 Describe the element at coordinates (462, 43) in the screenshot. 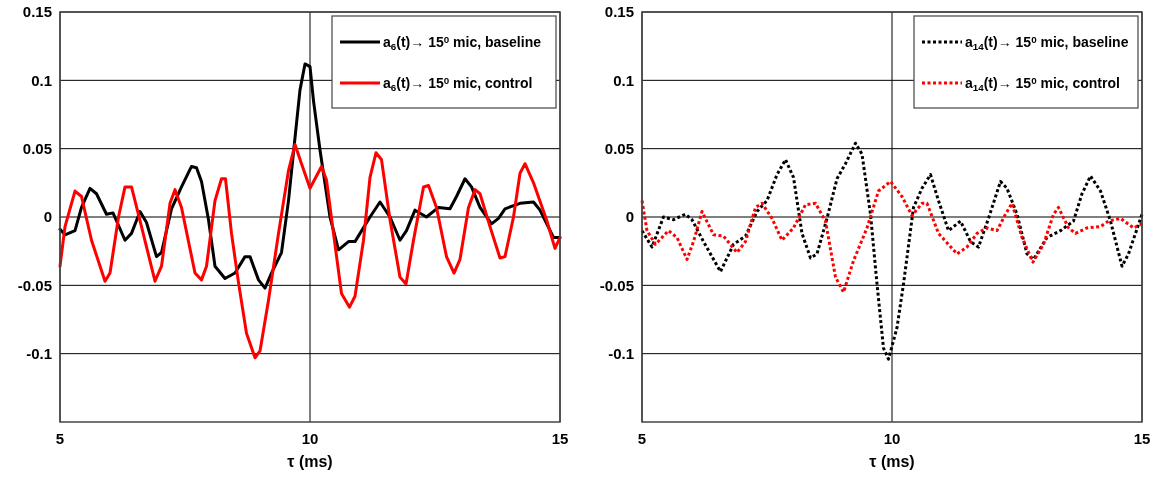

I see `legend-label: a$_{6}$(t)→ 15$^{0}$ mic, baseline` at that location.